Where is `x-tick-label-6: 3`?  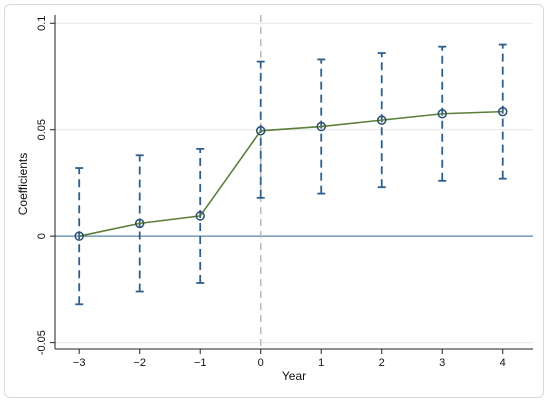 x-tick-label-6: 3 is located at coordinates (442, 363).